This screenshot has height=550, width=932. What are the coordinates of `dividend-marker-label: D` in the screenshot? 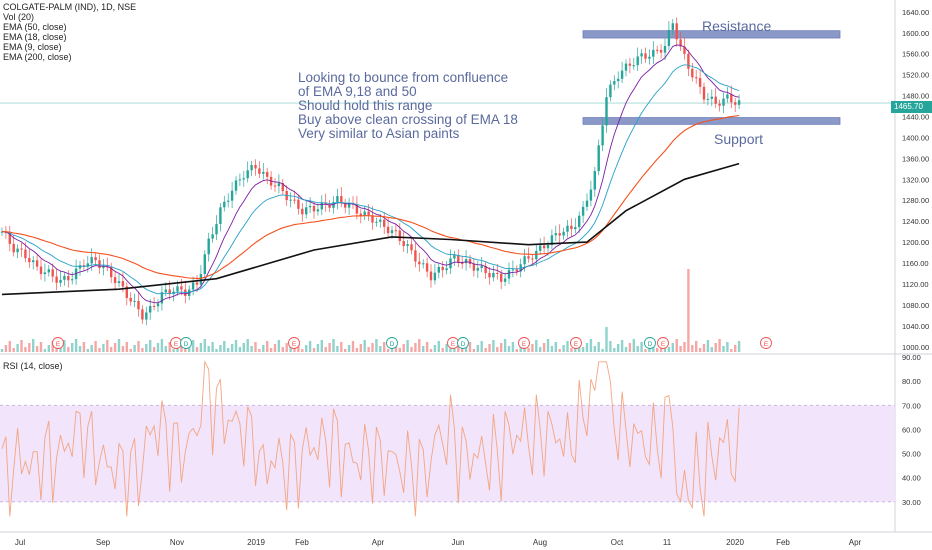 It's located at (392, 344).